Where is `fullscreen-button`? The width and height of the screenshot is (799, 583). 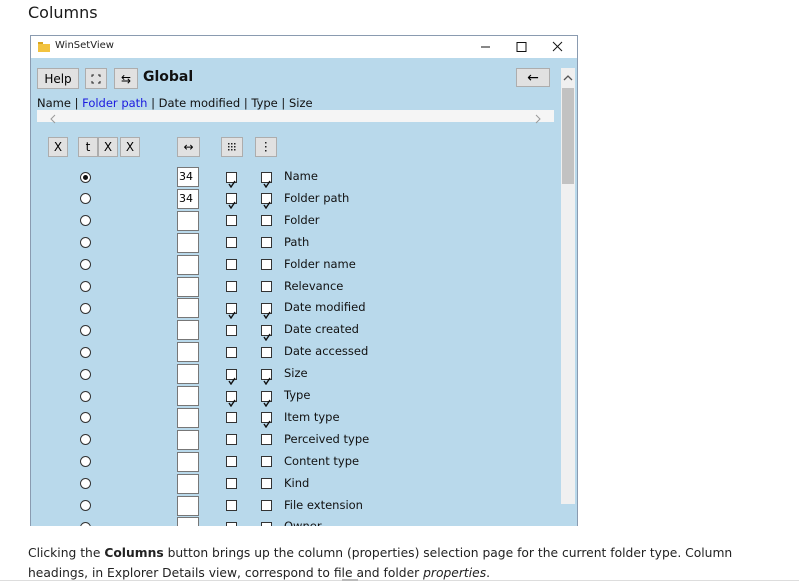
fullscreen-button is located at coordinates (96, 78).